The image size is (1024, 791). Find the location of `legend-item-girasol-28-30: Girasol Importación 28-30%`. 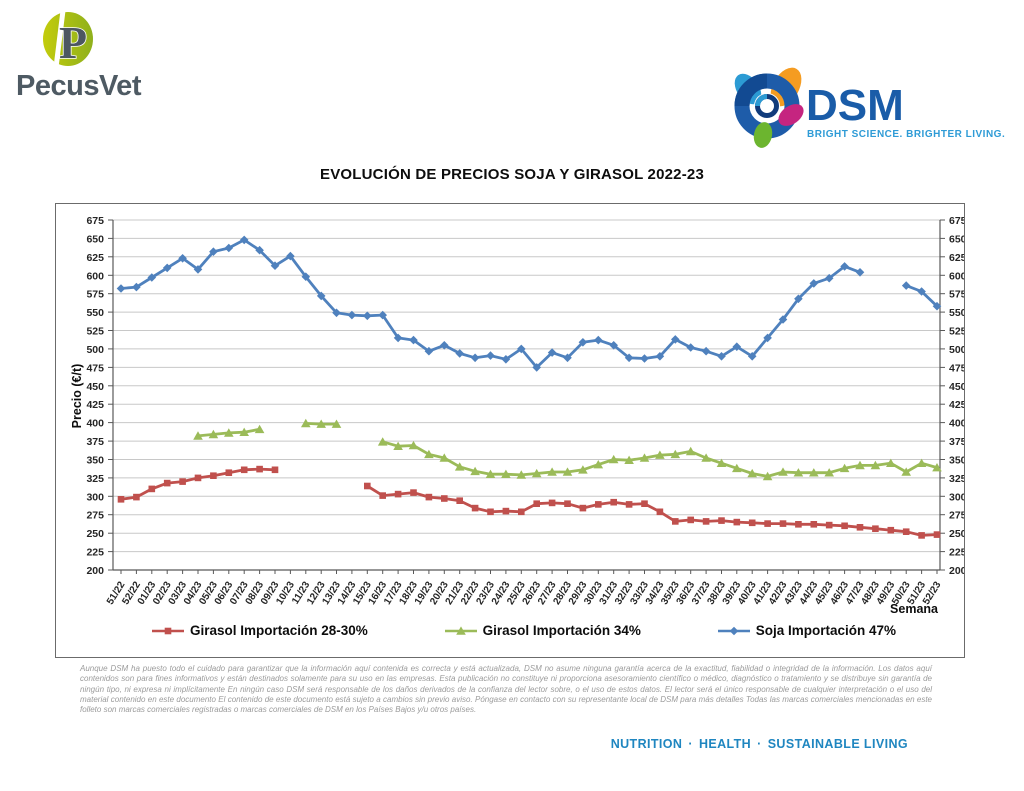

legend-item-girasol-28-30: Girasol Importación 28-30% is located at coordinates (259, 630).